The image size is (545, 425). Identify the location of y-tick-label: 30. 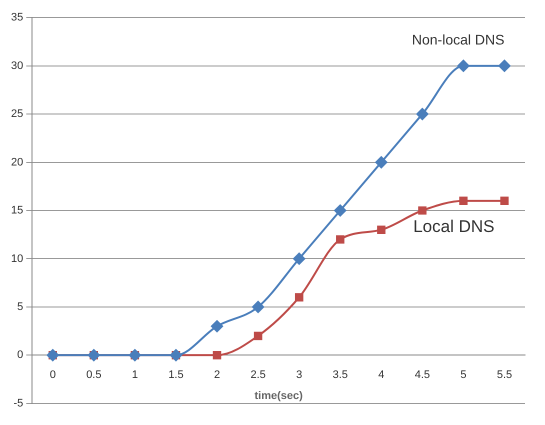
(17, 66).